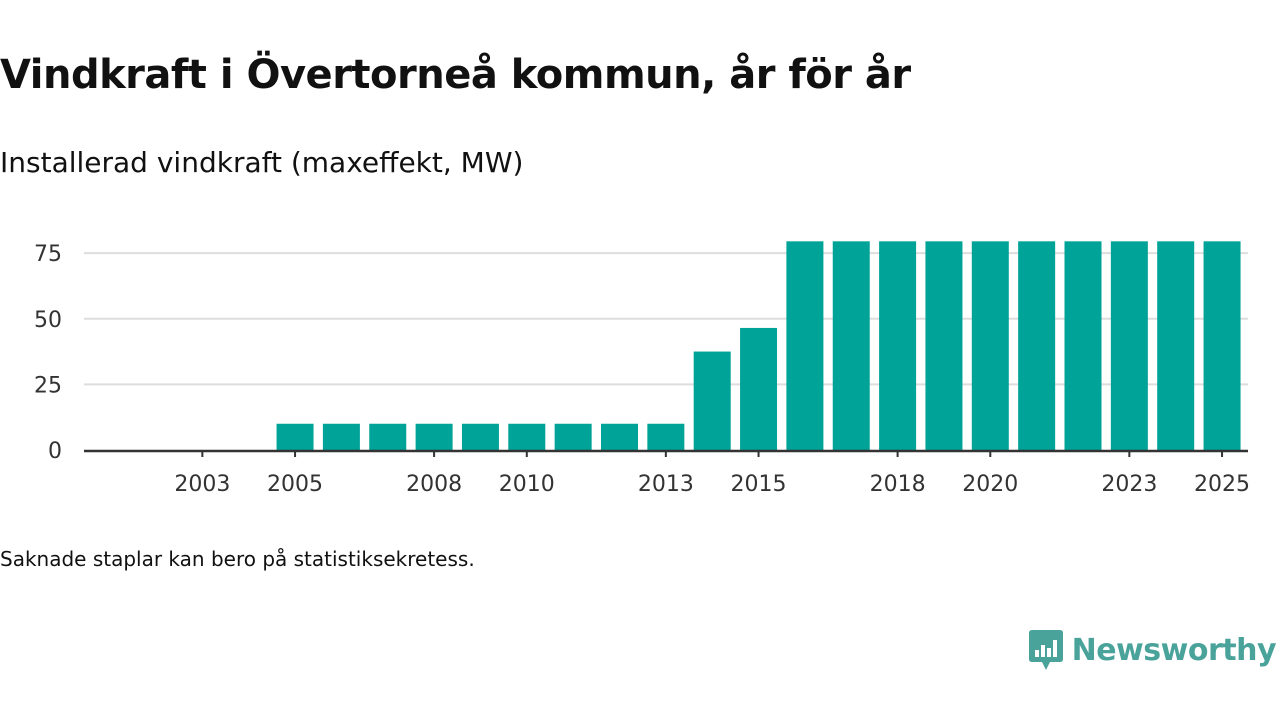  I want to click on chart-subtitle: Installerad vindkraft (maxeffekt, MW), so click(262, 162).